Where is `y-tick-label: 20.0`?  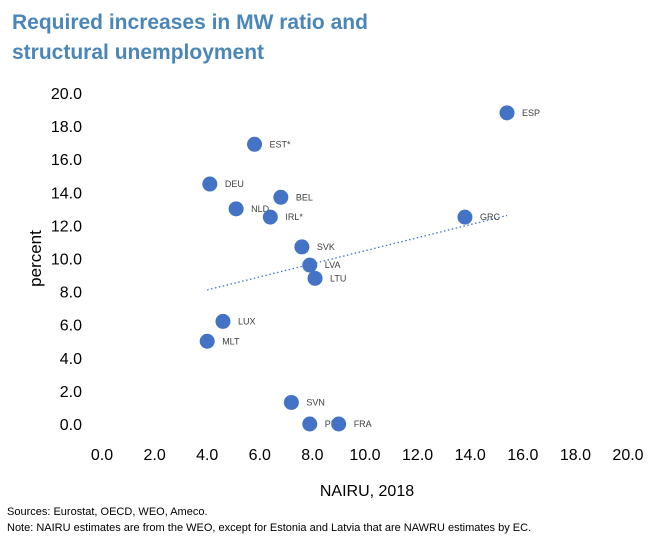 y-tick-label: 20.0 is located at coordinates (66, 94).